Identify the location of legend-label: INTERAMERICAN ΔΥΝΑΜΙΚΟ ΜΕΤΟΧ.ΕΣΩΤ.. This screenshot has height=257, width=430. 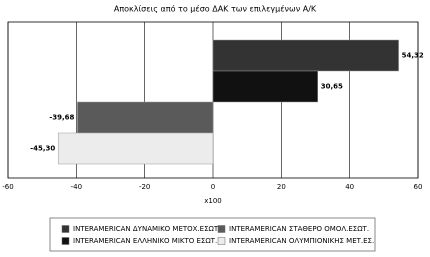
(146, 229).